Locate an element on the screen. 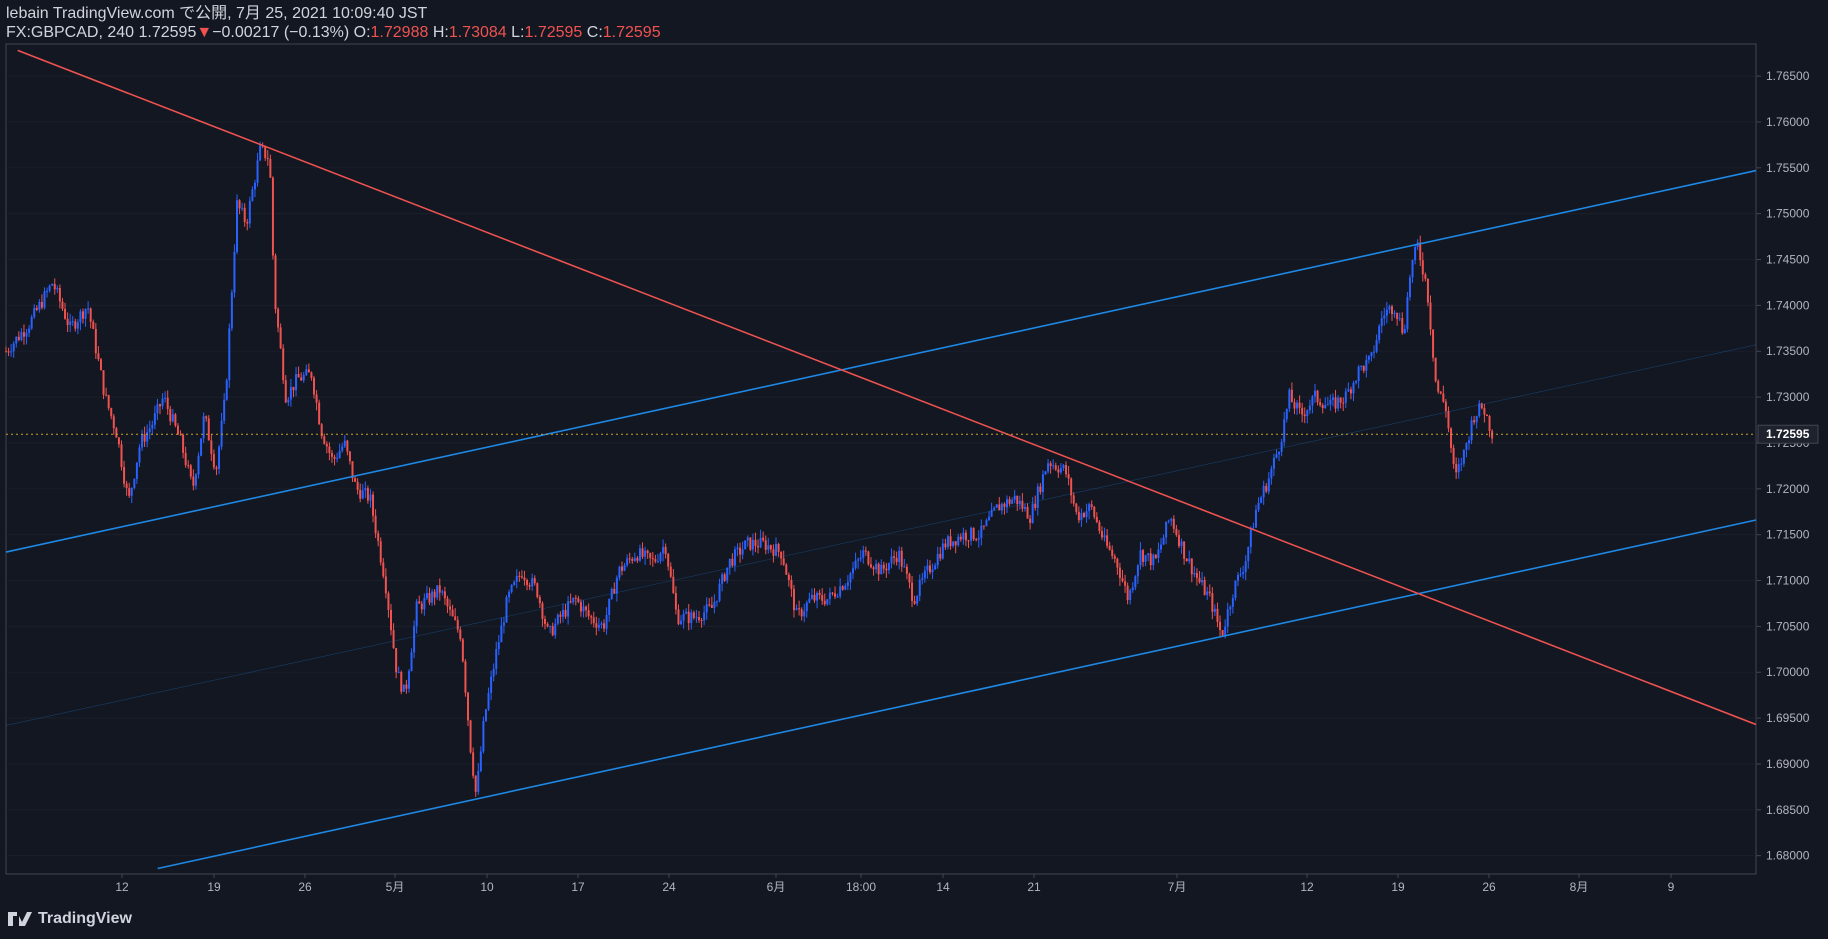  low-label: L: is located at coordinates (518, 32).